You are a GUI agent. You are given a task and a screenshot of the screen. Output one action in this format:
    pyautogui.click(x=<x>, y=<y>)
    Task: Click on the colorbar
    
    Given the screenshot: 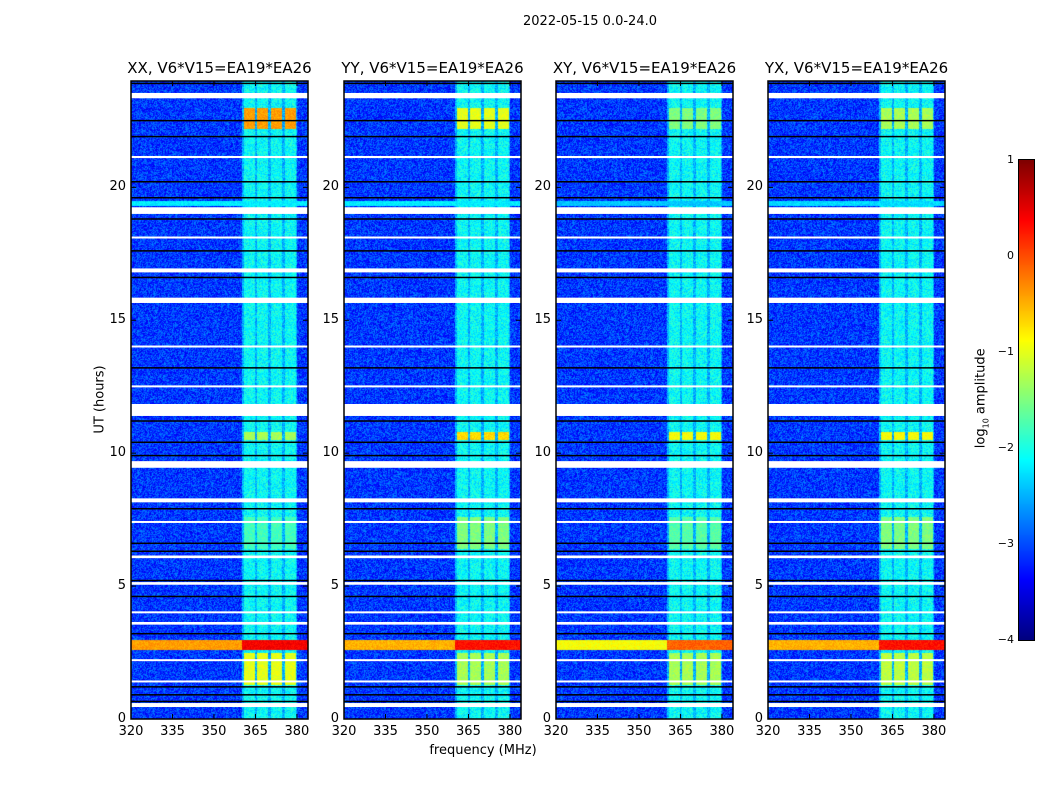 What is the action you would take?
    pyautogui.click(x=1026, y=400)
    